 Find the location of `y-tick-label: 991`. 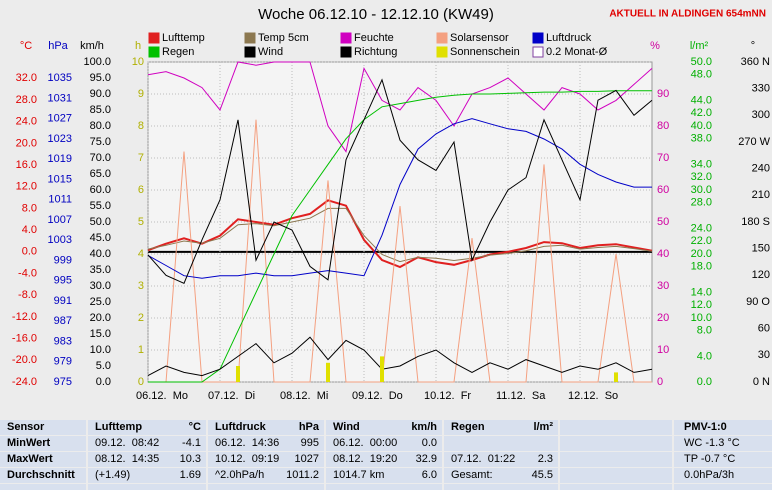

y-tick-label: 991 is located at coordinates (63, 301).